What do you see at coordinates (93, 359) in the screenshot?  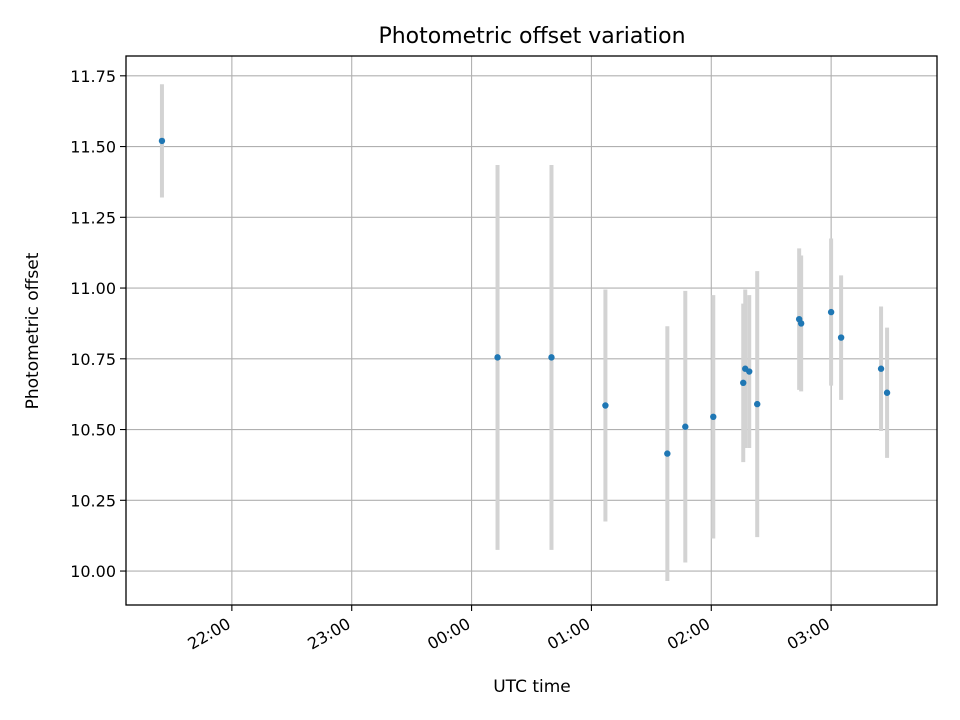 I see `y-tick-label: 10.75` at bounding box center [93, 359].